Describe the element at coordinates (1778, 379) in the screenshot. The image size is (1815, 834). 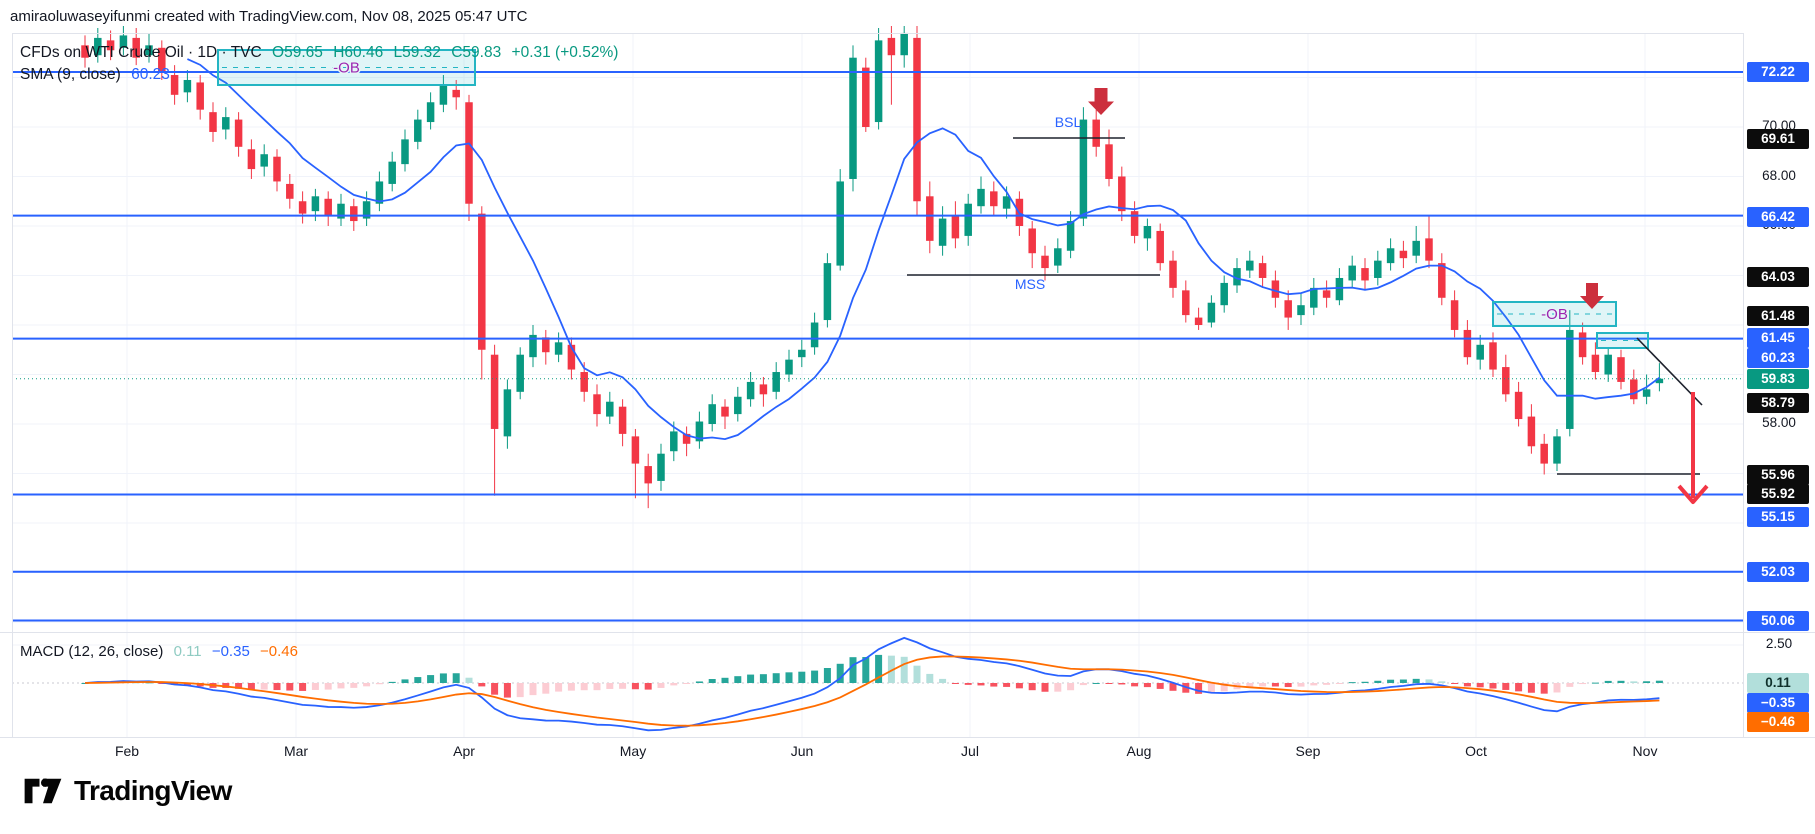
I see `price-axis-badge: 59.83` at that location.